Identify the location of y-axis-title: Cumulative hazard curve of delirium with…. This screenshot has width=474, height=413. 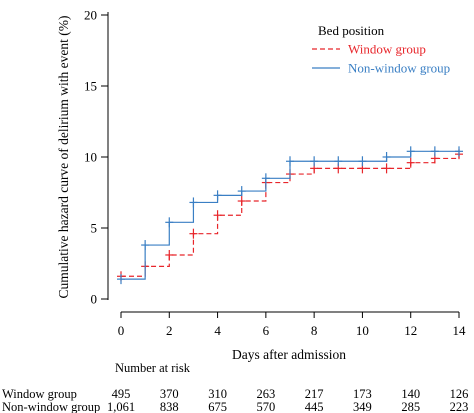
(63, 156).